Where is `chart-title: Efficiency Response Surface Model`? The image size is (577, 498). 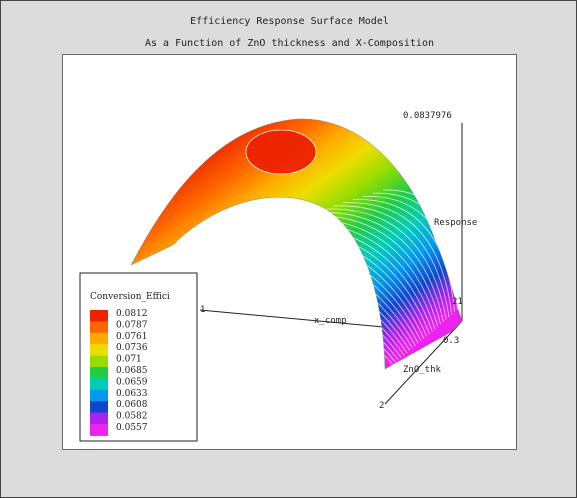
chart-title: Efficiency Response Surface Model is located at coordinates (289, 21).